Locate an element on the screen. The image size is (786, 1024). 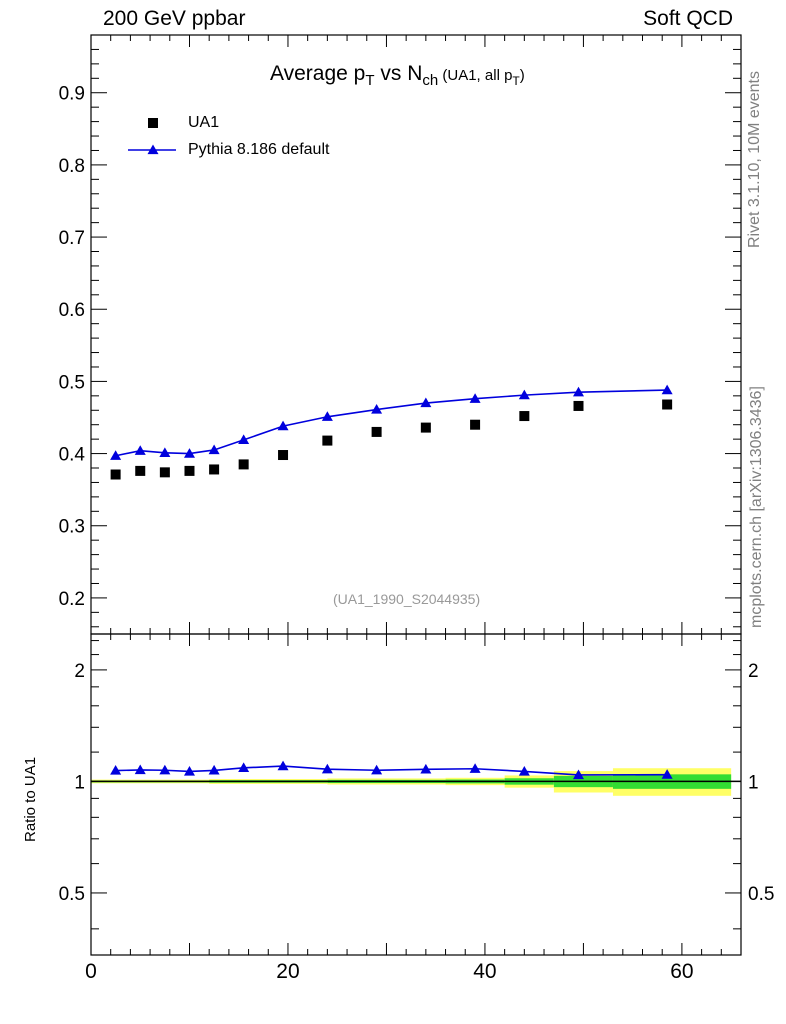
title-main: Average p is located at coordinates (318, 73).